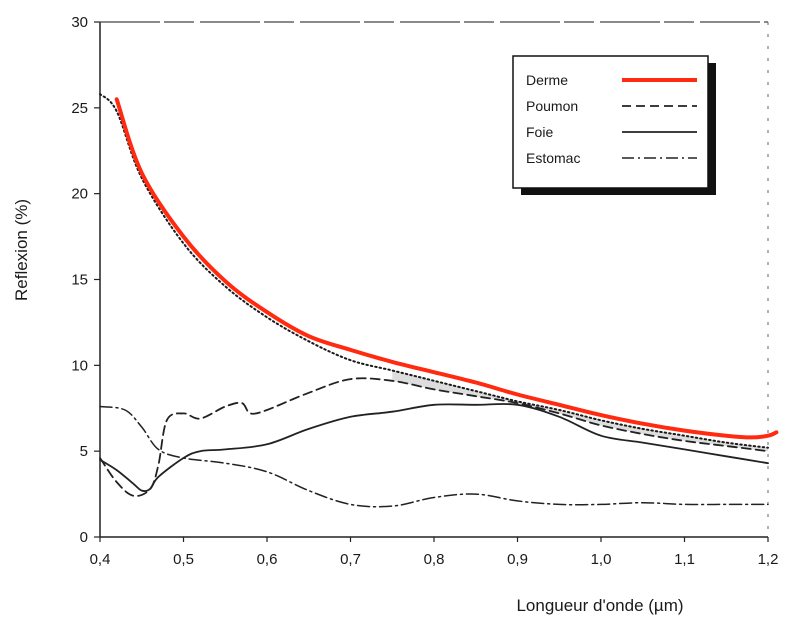  What do you see at coordinates (79, 365) in the screenshot?
I see `y-tick-label: 10` at bounding box center [79, 365].